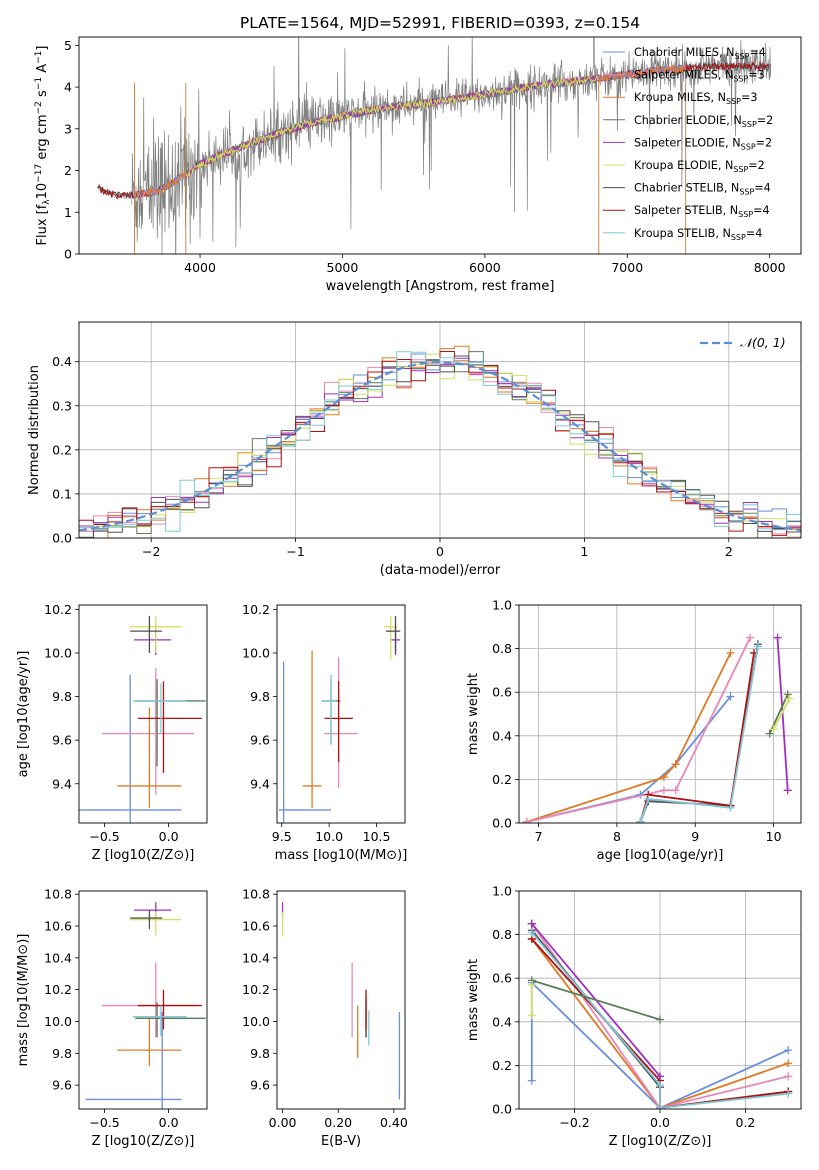 This screenshot has width=819, height=1170. What do you see at coordinates (440, 286) in the screenshot?
I see `x-axis-label: wavelength [Angstrom, rest frame]` at bounding box center [440, 286].